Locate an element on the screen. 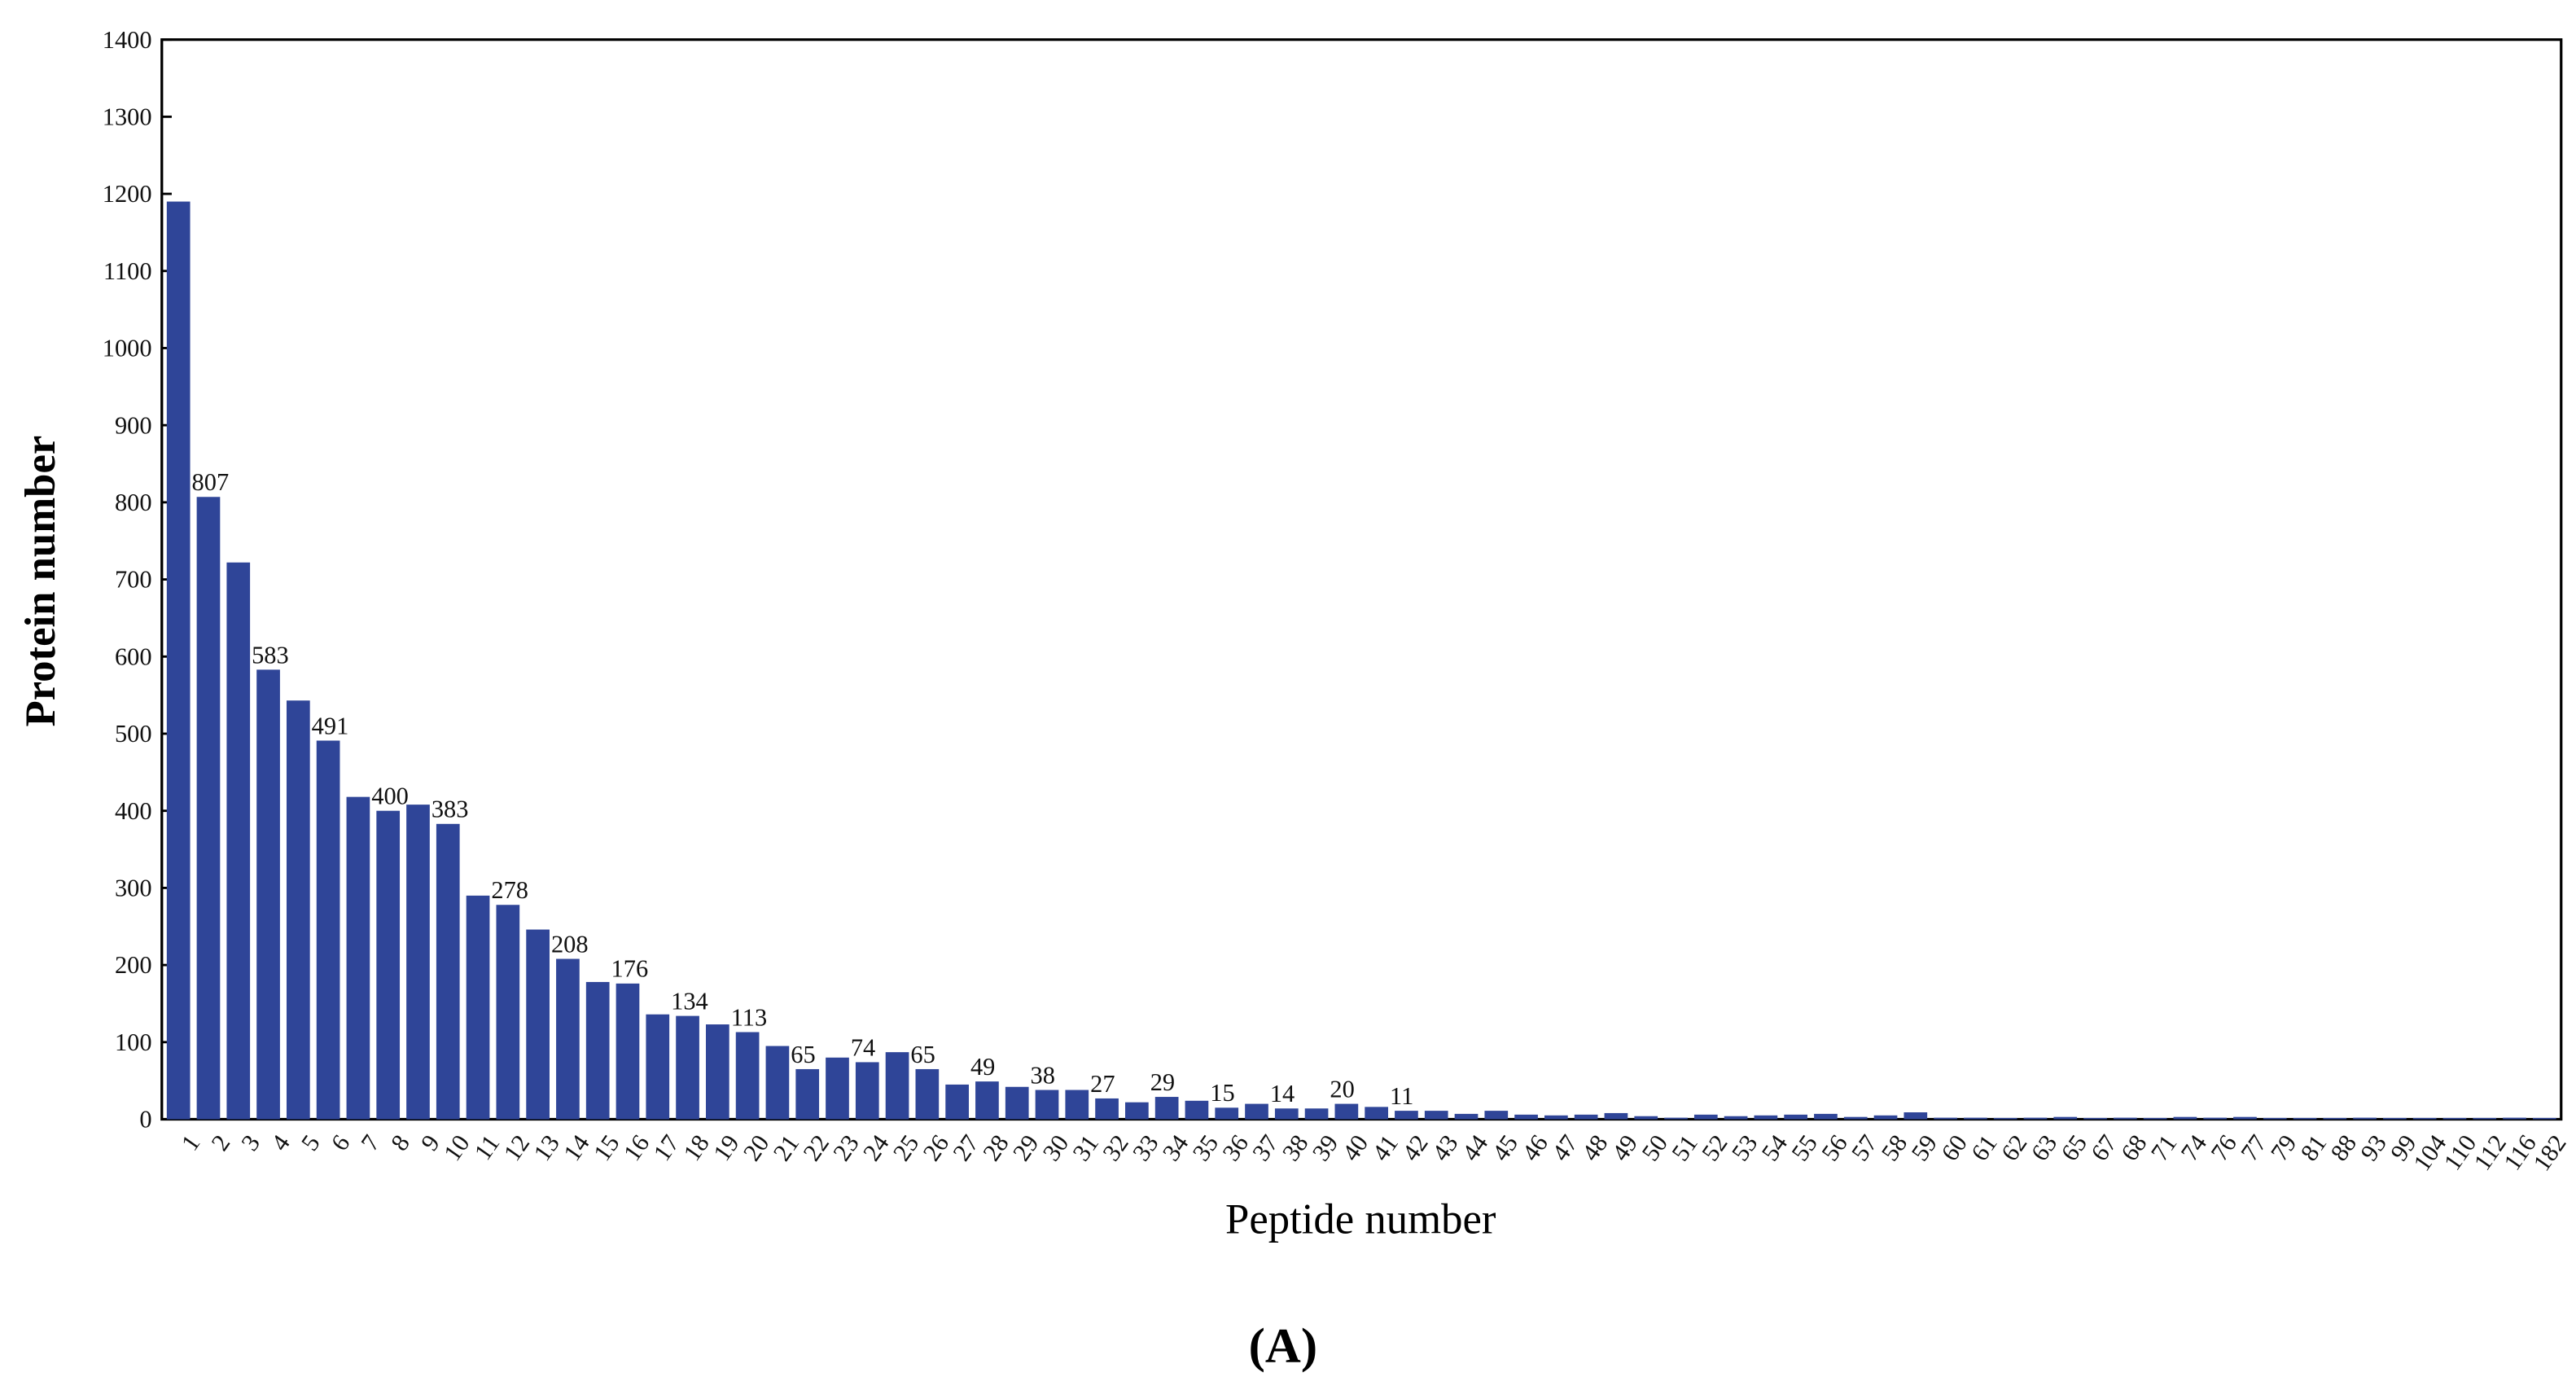  y-tick-label: 1100 is located at coordinates (128, 271).